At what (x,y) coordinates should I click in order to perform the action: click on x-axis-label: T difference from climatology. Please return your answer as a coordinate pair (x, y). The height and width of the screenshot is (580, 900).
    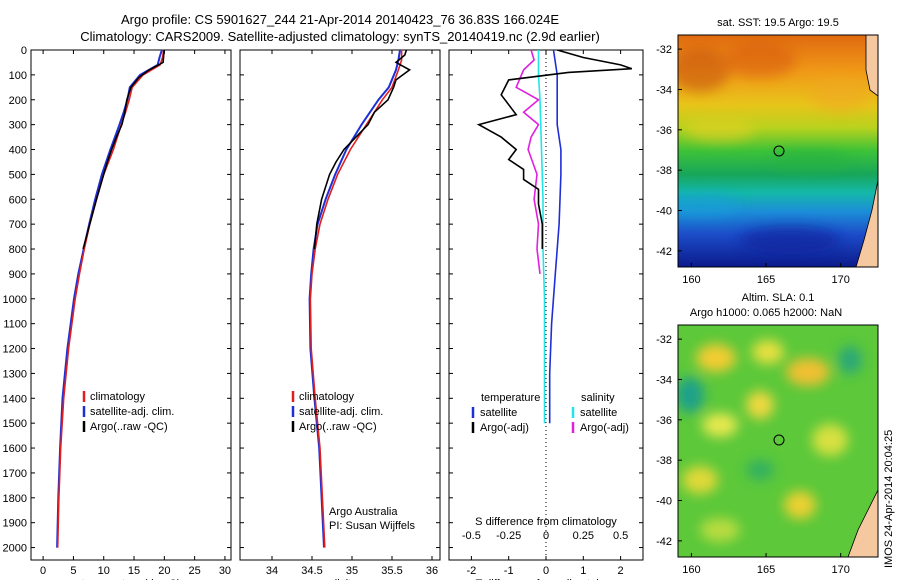
    Looking at the image, I should click on (546, 579).